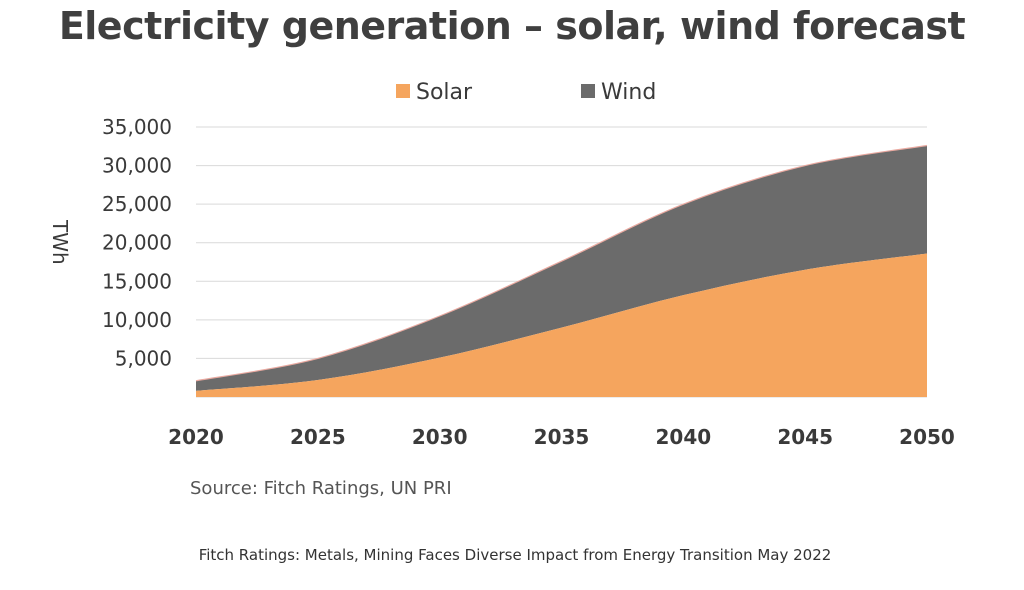 The image size is (1024, 590). Describe the element at coordinates (318, 437) in the screenshot. I see `x-tick-label: 2025` at that location.